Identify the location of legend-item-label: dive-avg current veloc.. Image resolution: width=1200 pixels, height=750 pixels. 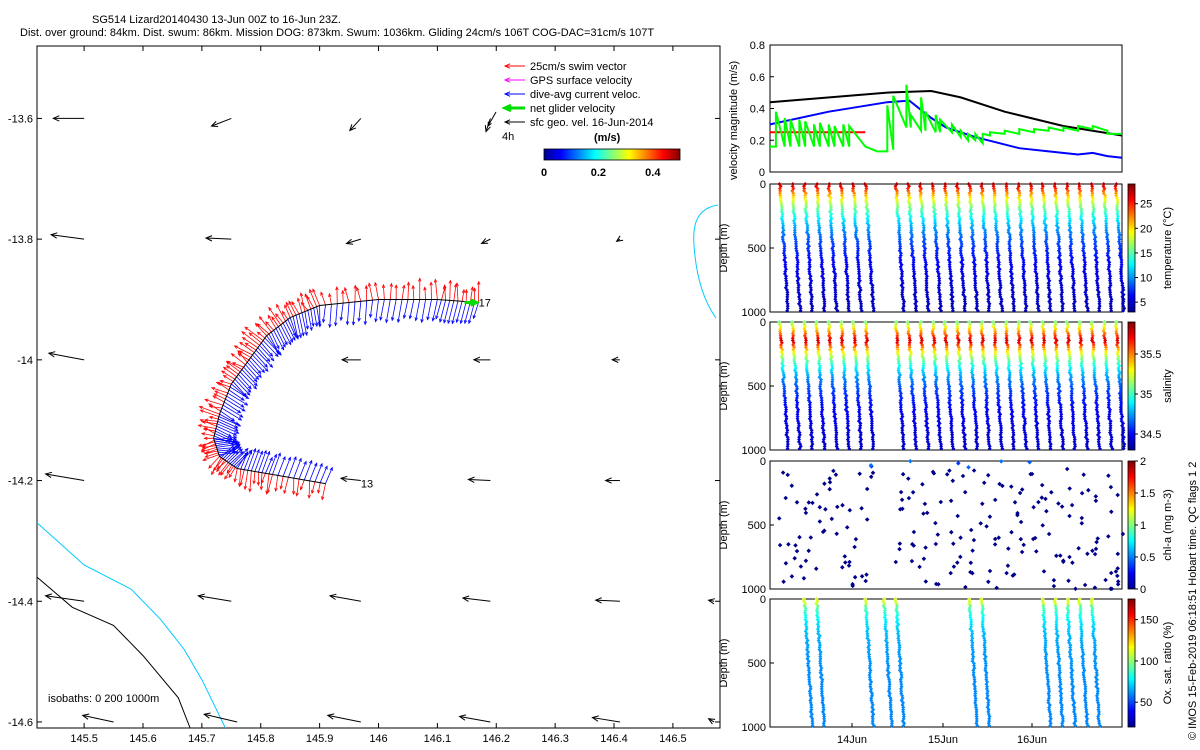
(585, 95).